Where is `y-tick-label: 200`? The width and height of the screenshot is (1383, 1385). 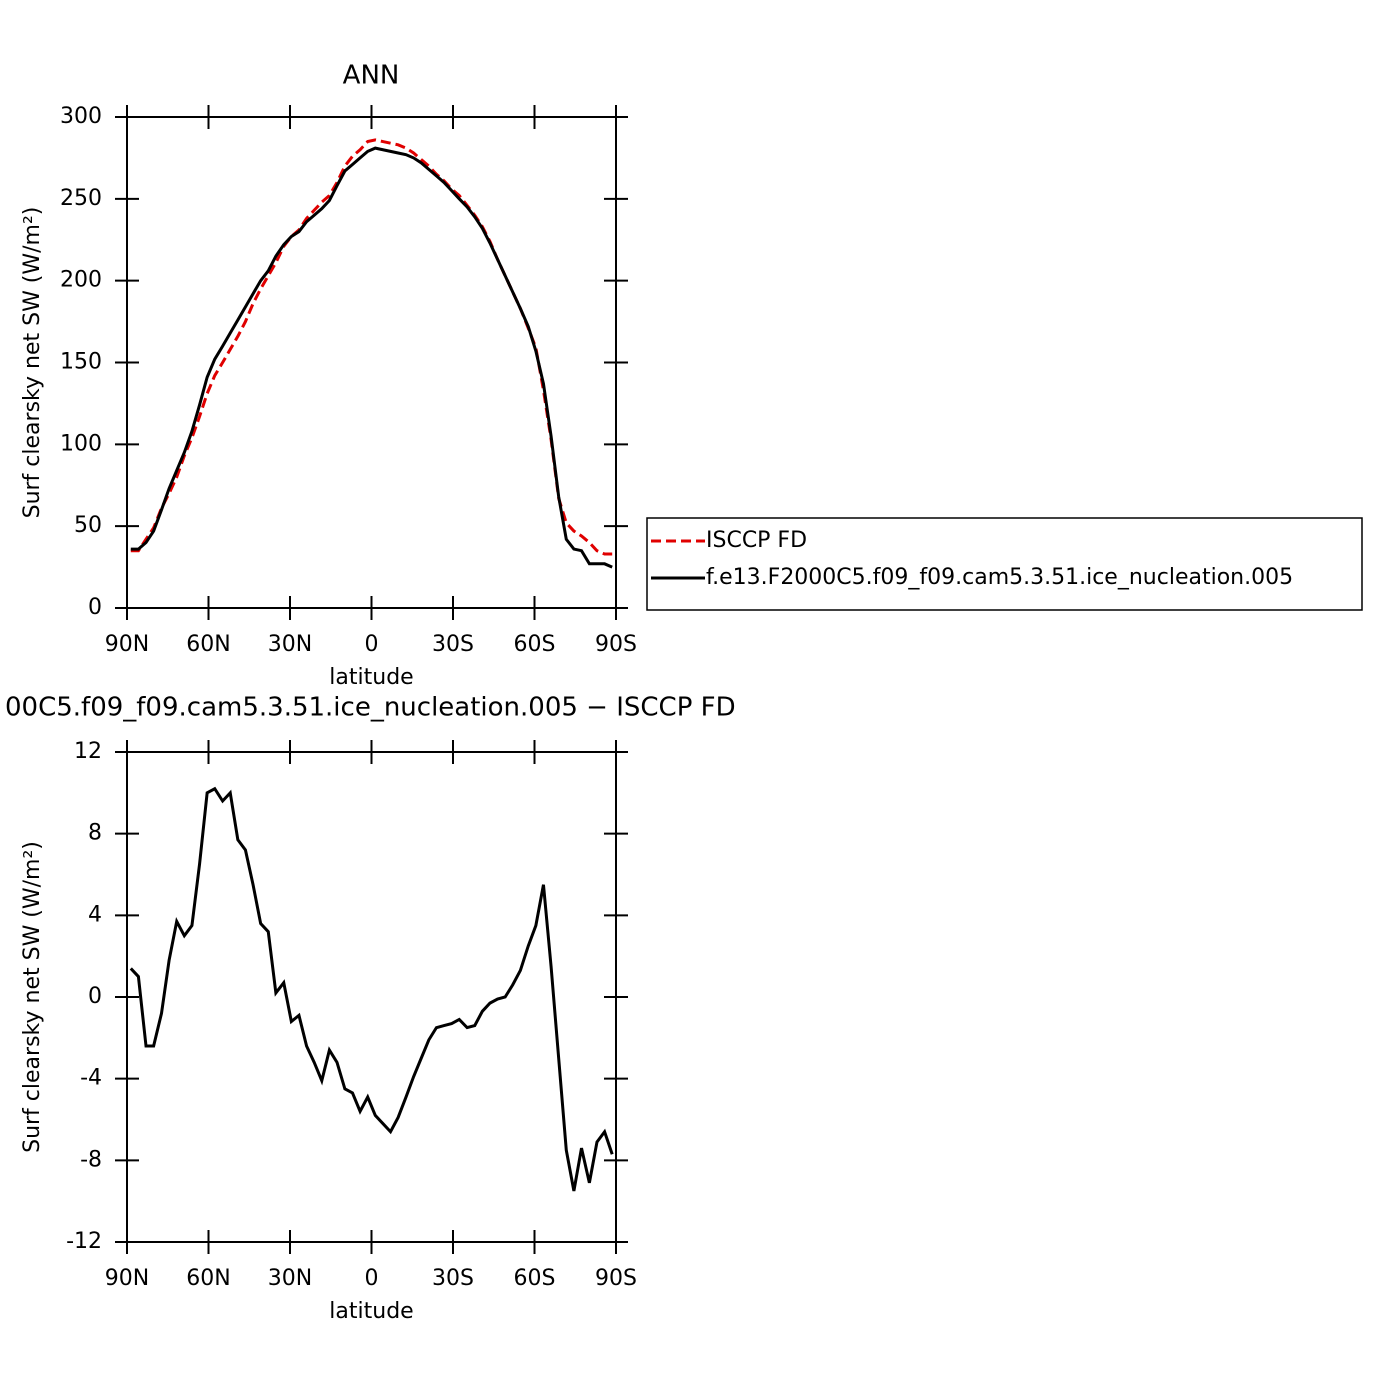
y-tick-label: 200 is located at coordinates (81, 280).